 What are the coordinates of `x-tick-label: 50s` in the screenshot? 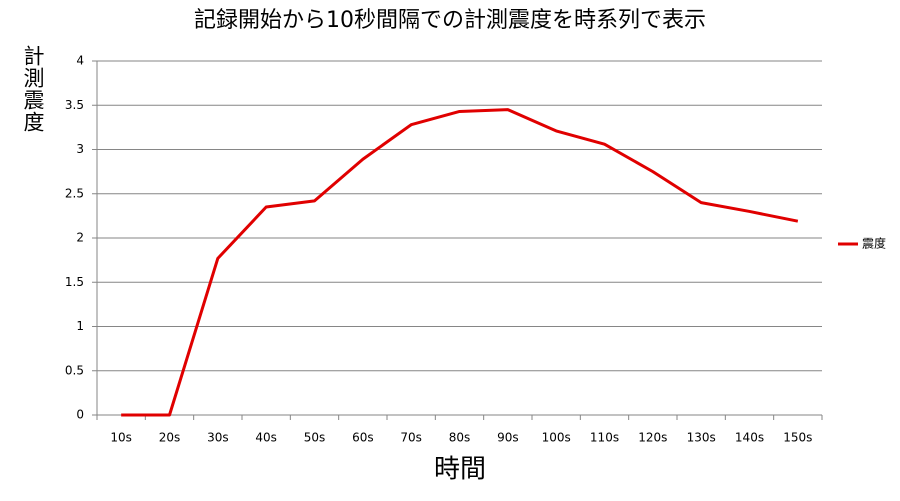 It's located at (315, 438).